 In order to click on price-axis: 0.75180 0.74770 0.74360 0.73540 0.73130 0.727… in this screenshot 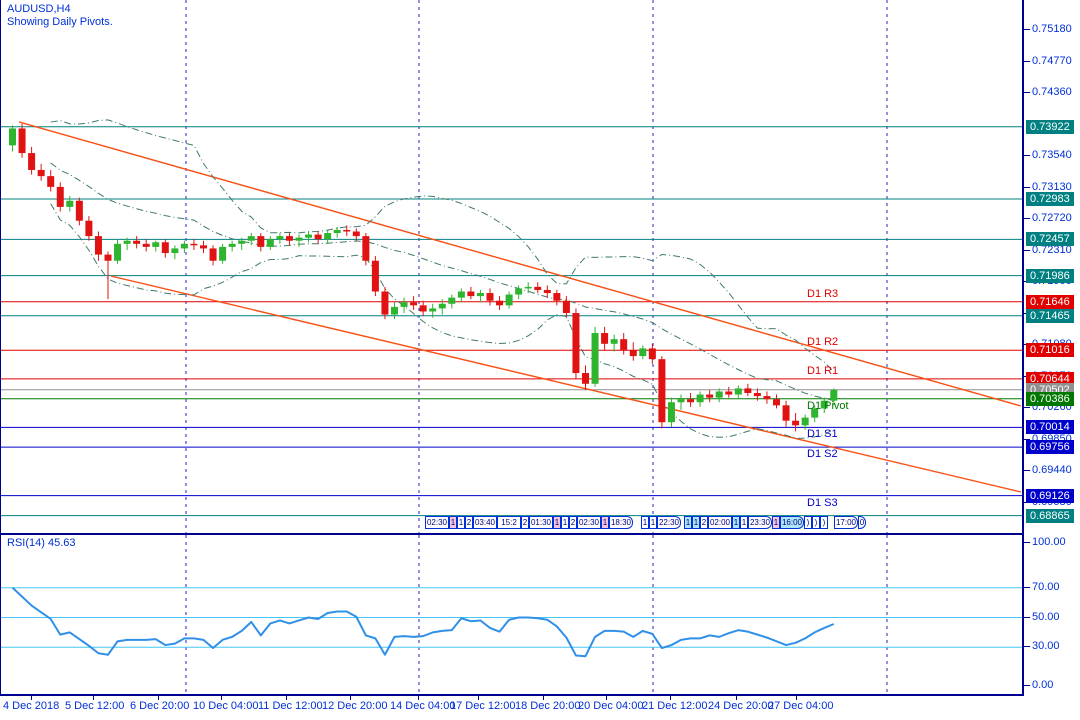, I will do `click(1051, 348)`.